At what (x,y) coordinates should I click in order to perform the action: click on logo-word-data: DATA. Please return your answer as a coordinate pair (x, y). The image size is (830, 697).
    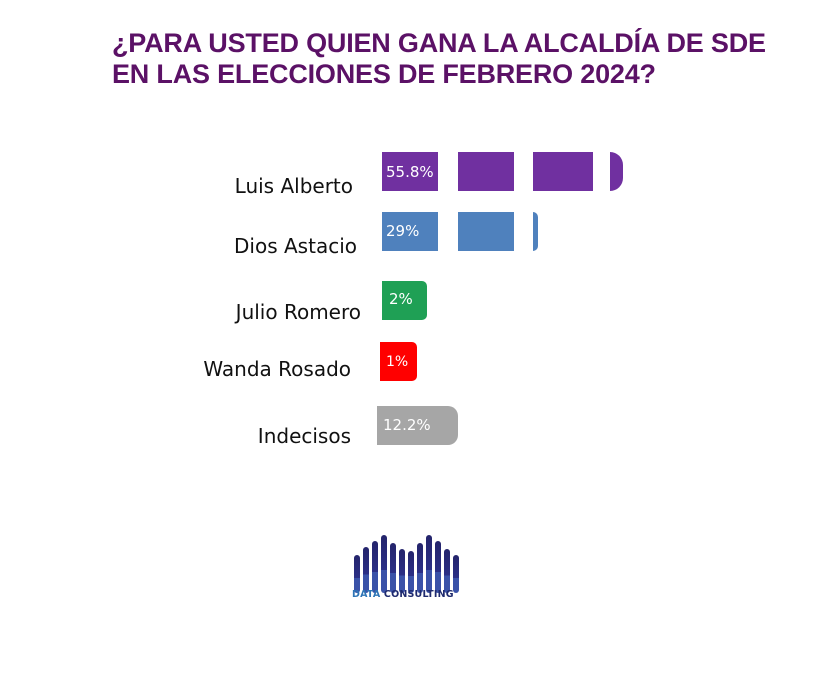
    Looking at the image, I should click on (366, 594).